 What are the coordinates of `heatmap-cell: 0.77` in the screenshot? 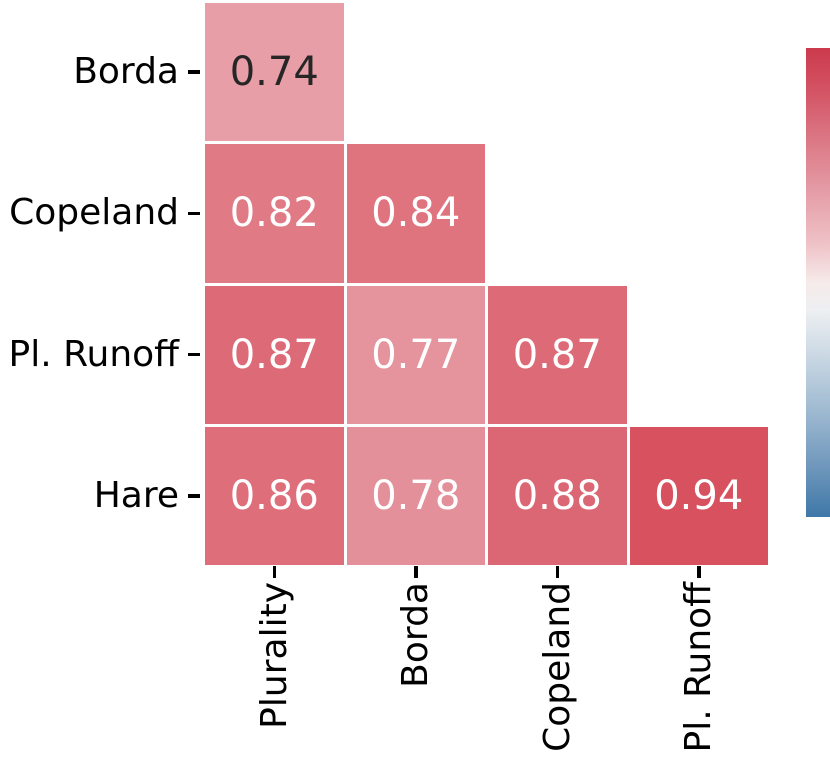 It's located at (415, 354).